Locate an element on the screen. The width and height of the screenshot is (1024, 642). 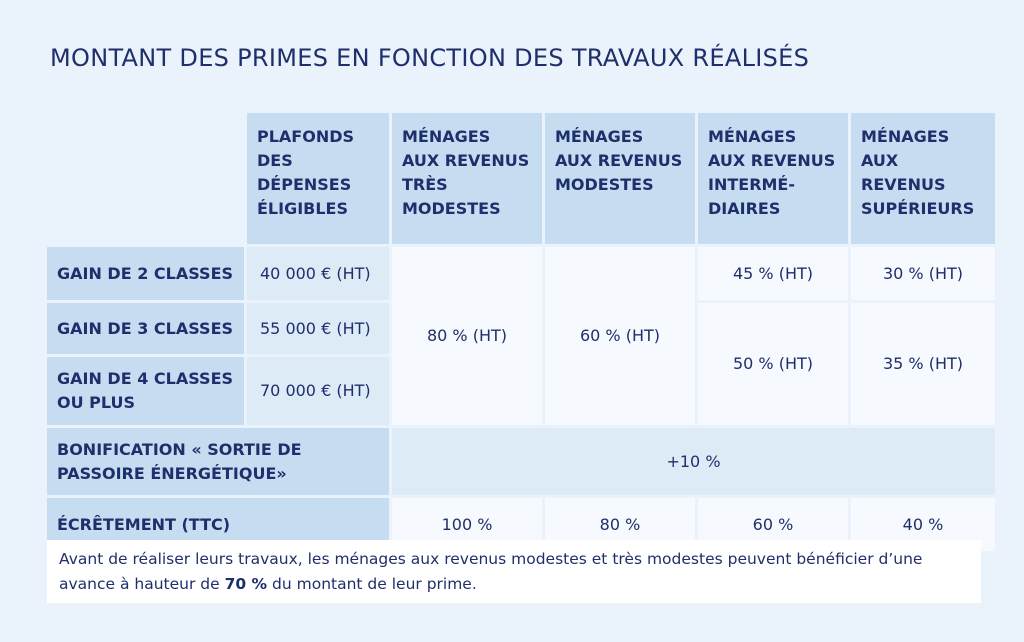
taux-modestes: 60 % (HT) is located at coordinates (620, 336).